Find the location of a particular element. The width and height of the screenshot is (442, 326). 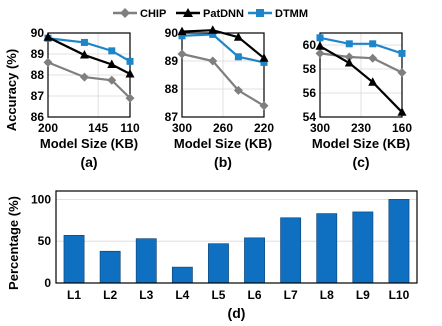

xtick-label: L2 is located at coordinates (110, 295).